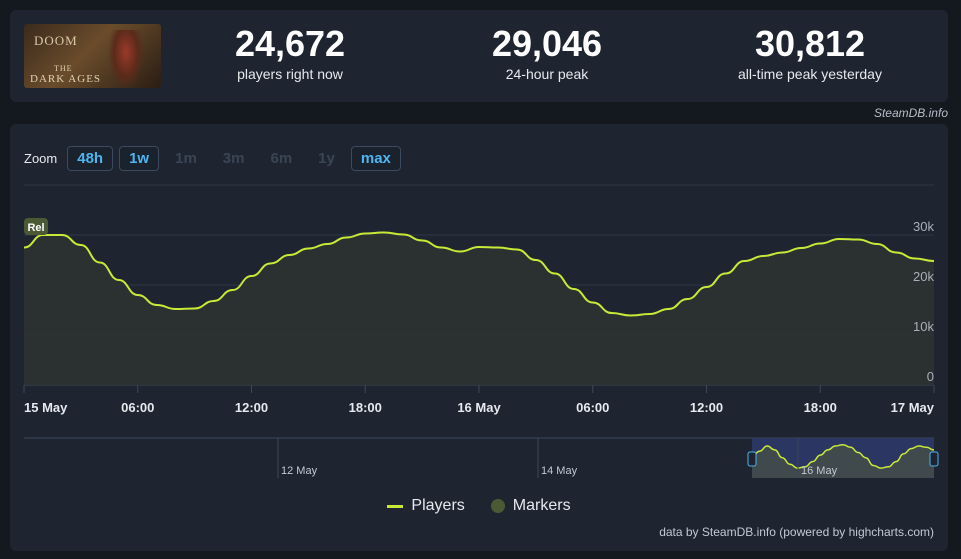  I want to click on stat-label: players right now, so click(290, 74).